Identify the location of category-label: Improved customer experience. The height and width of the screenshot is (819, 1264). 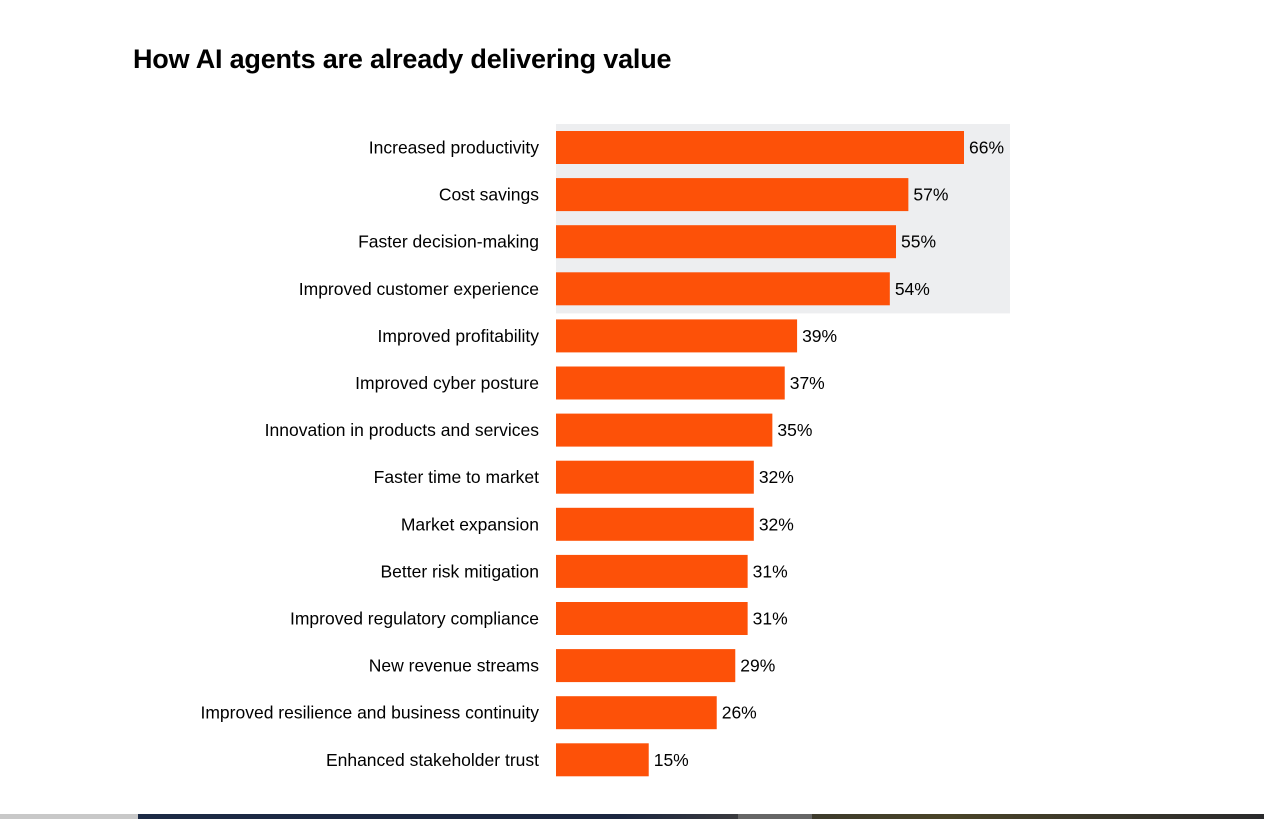
(419, 289).